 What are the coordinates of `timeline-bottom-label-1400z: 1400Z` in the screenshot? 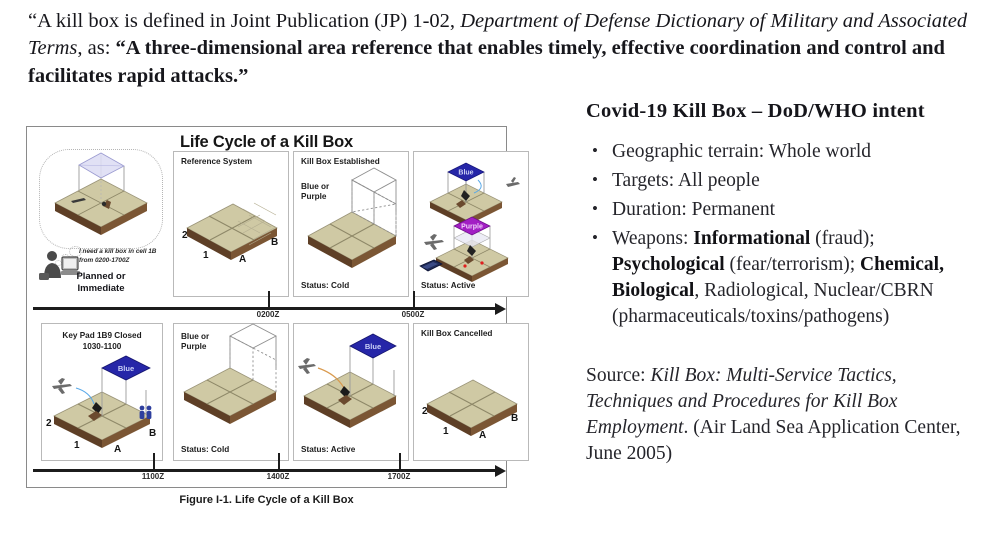 It's located at (278, 476).